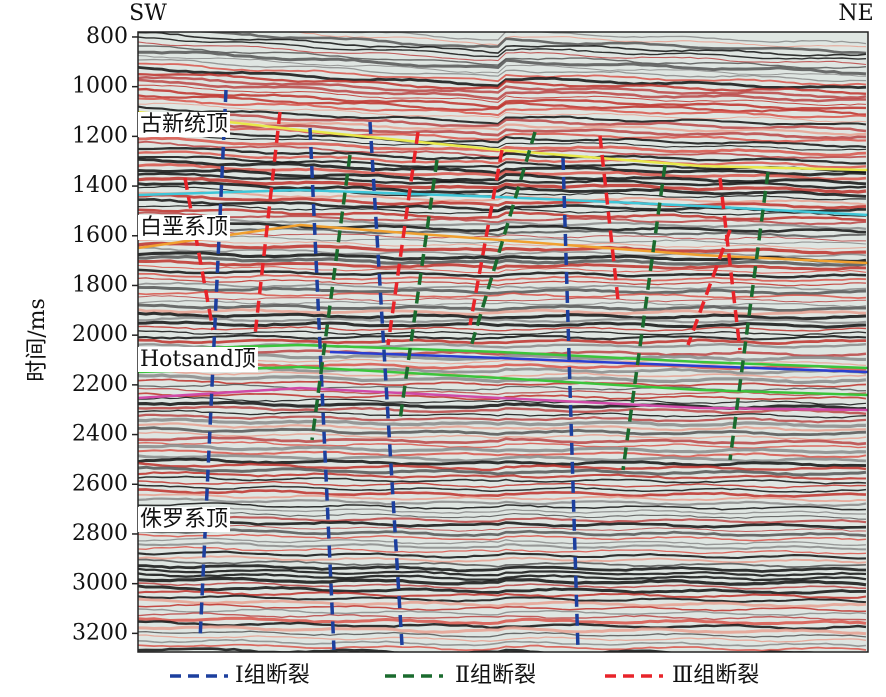 Image resolution: width=886 pixels, height=697 pixels. I want to click on horizon-label: 古新统顶, so click(184, 124).